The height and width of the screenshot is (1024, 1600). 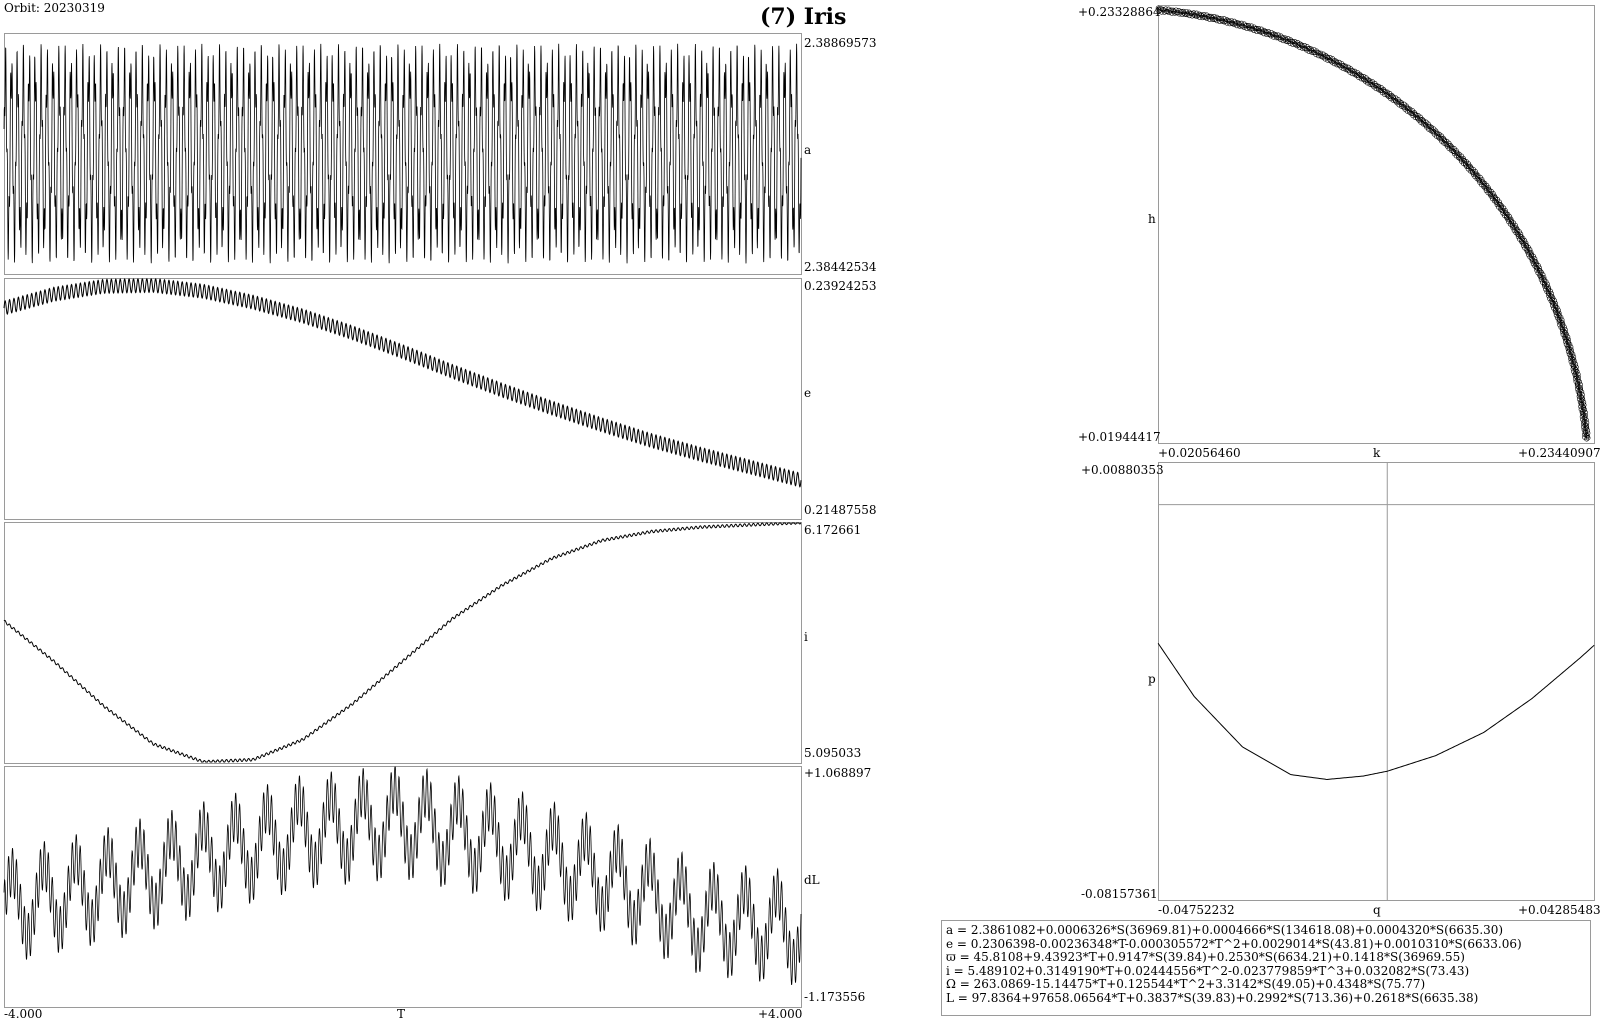 What do you see at coordinates (1119, 894) in the screenshot?
I see `p-ytick-bottom: -0.08157361` at bounding box center [1119, 894].